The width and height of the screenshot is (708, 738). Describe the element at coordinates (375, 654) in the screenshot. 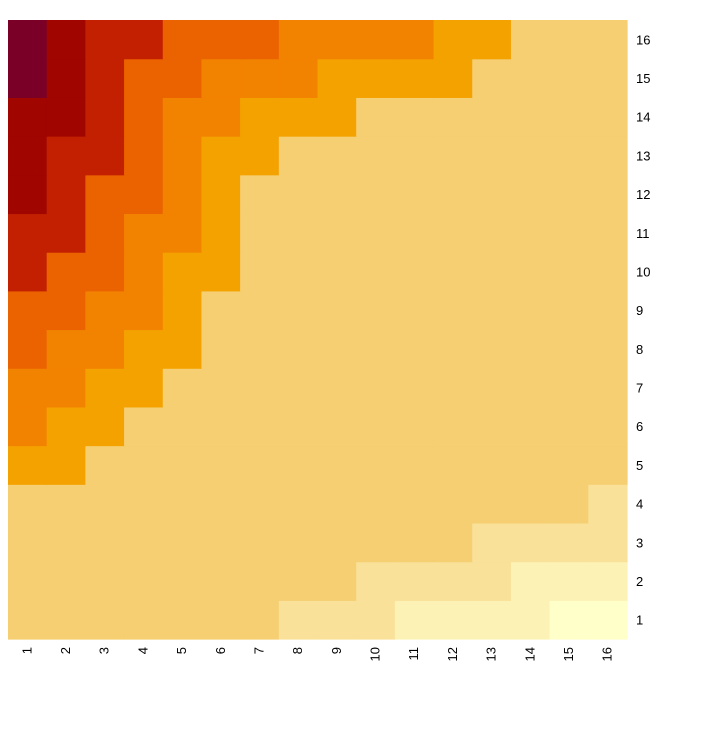

I see `x-tick-label: 10` at that location.